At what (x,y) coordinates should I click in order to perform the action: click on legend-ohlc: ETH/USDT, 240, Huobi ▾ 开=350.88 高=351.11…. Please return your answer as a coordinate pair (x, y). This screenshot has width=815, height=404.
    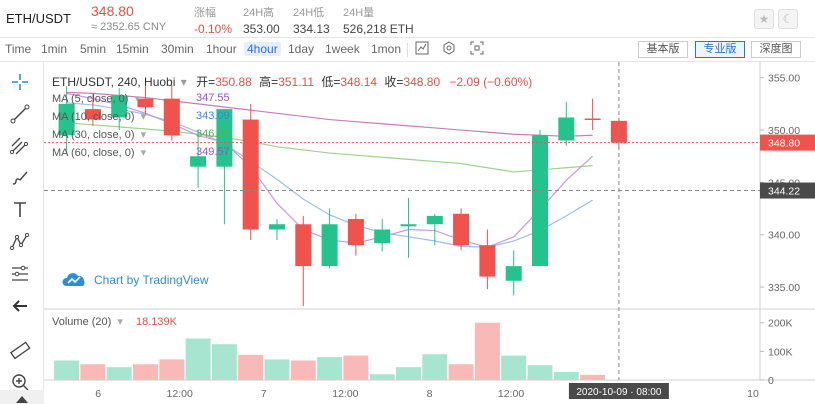
    Looking at the image, I should click on (292, 82).